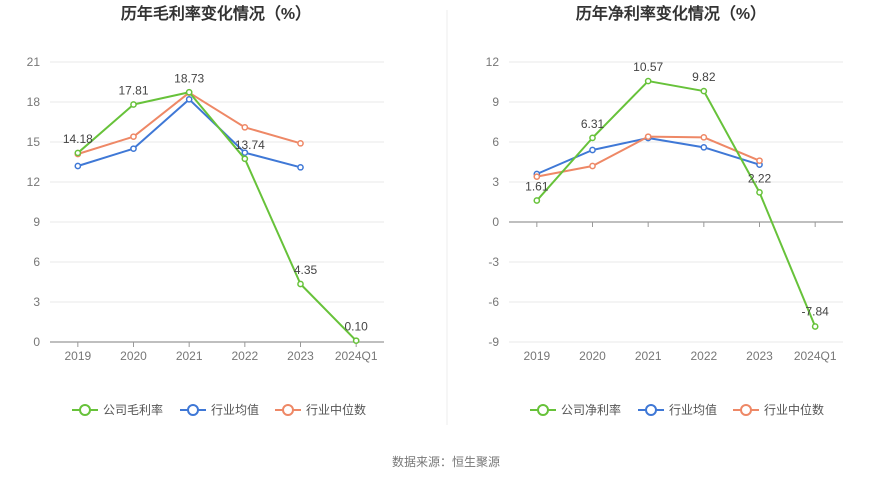 The width and height of the screenshot is (893, 481). What do you see at coordinates (34, 62) in the screenshot?
I see `y-tick-label: 21` at bounding box center [34, 62].